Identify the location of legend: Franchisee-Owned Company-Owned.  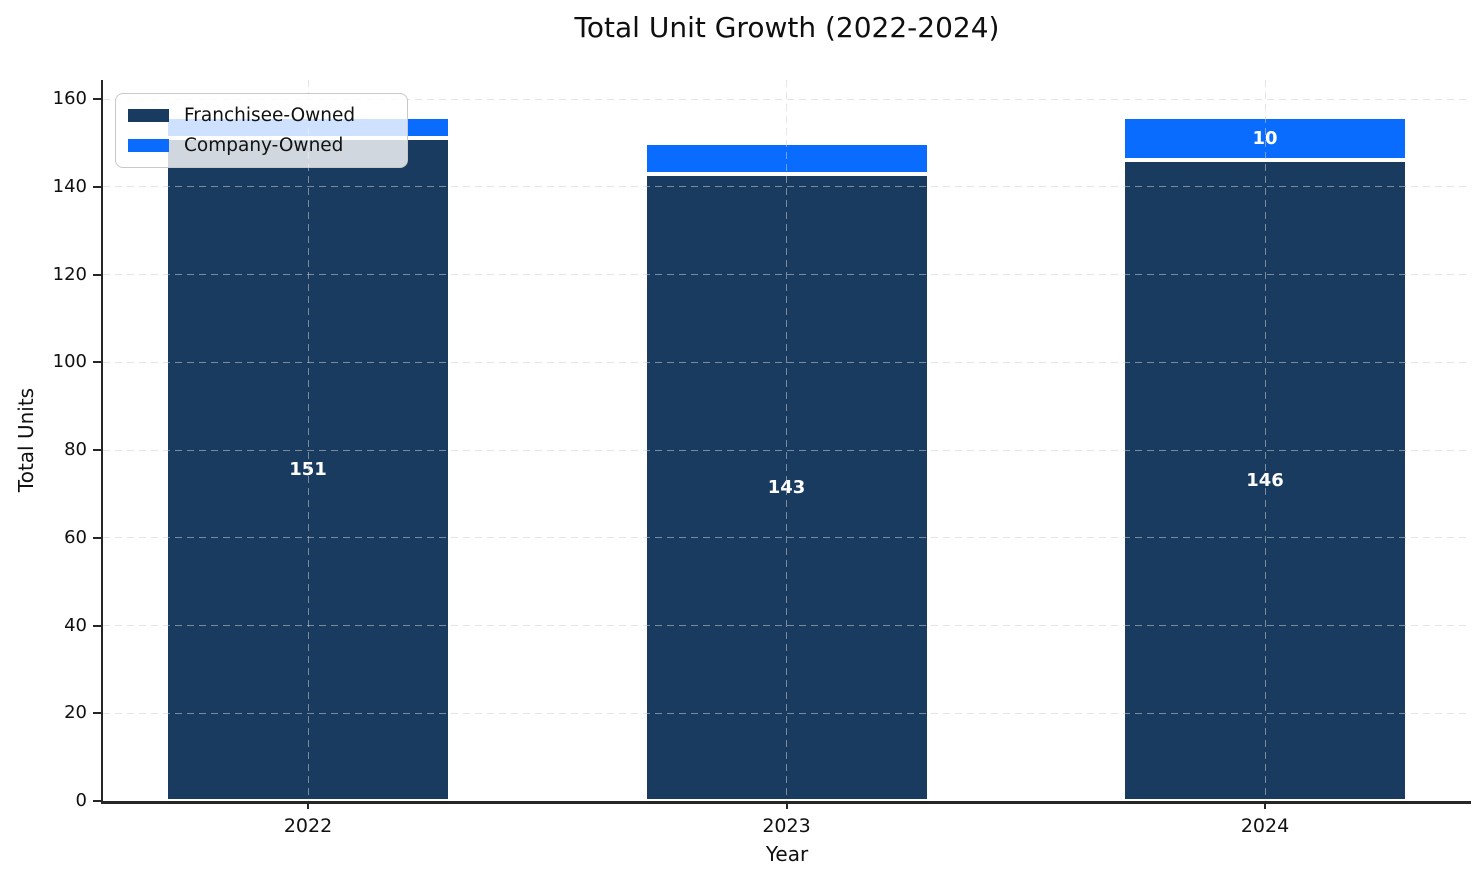
(261, 130).